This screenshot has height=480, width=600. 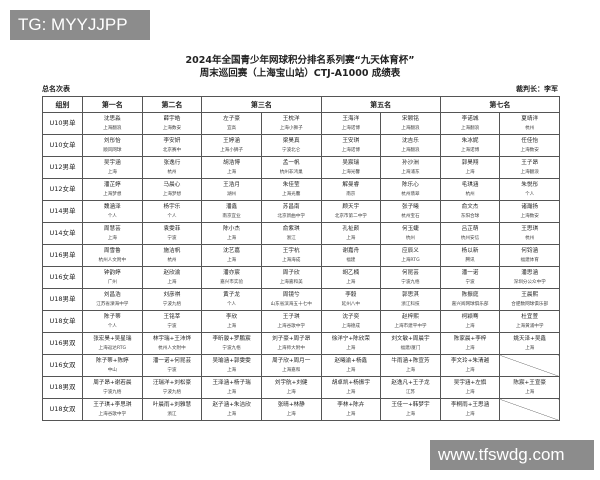 I want to click on player: 陈小杰, so click(x=231, y=228).